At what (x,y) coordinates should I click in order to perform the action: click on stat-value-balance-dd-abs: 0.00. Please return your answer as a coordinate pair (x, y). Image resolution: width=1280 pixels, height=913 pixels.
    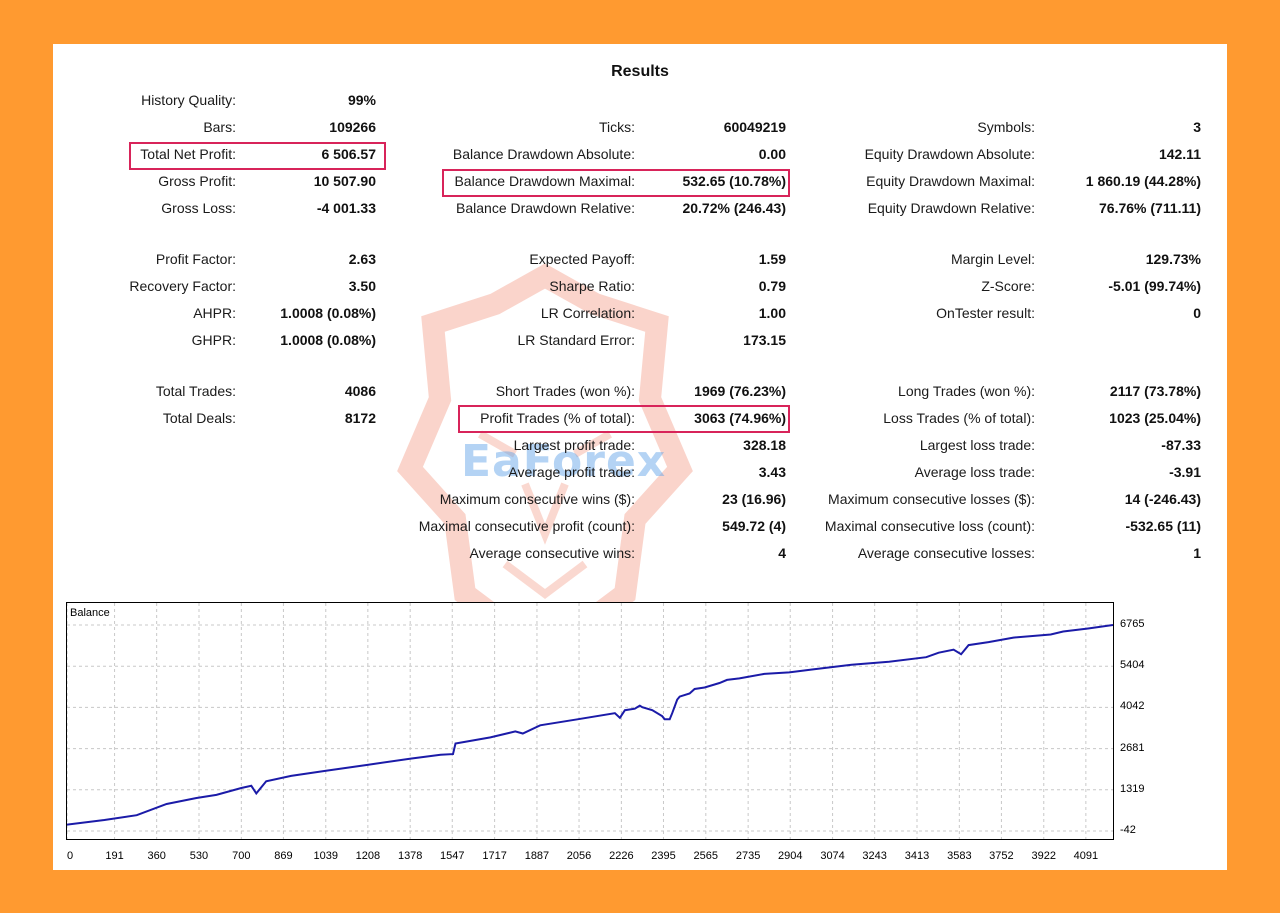
    Looking at the image, I should click on (772, 154).